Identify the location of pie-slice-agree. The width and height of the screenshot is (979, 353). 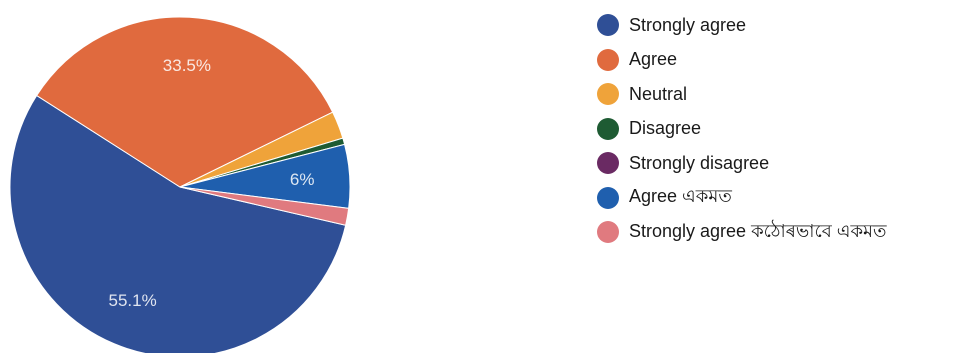
(185, 102).